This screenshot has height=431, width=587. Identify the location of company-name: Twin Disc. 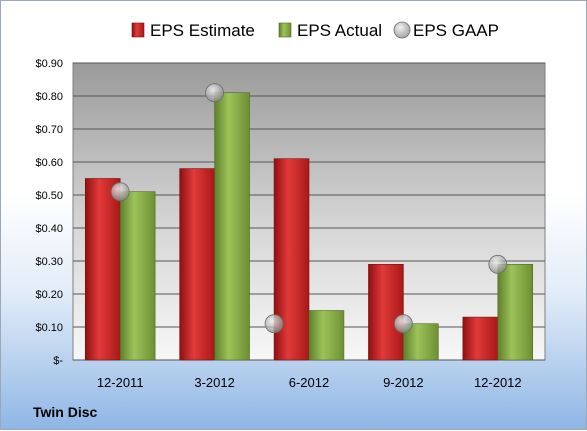
(65, 412).